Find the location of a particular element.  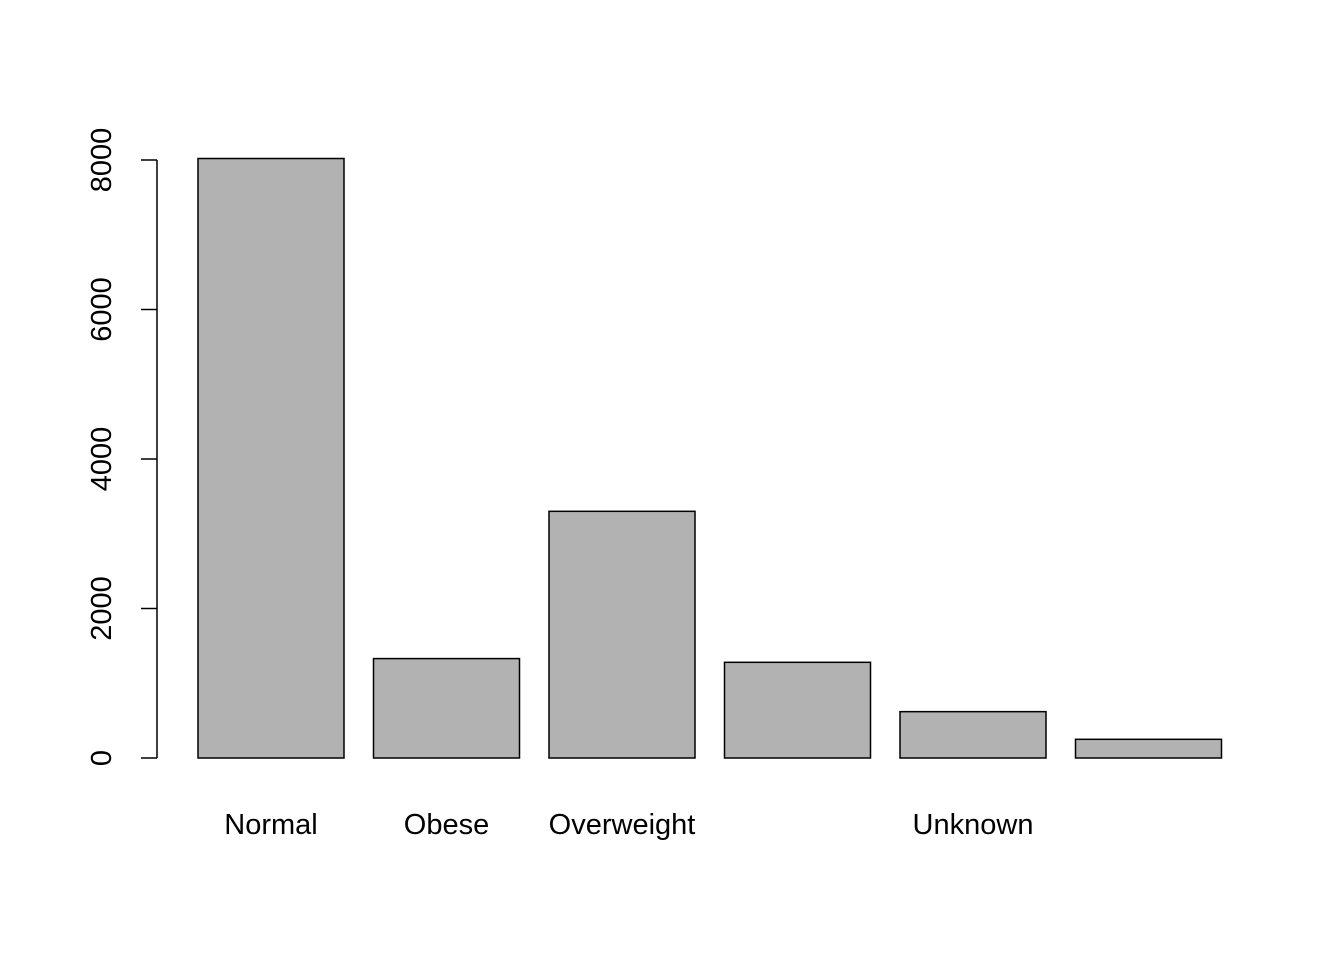

x-category-label: Obese is located at coordinates (446, 825).